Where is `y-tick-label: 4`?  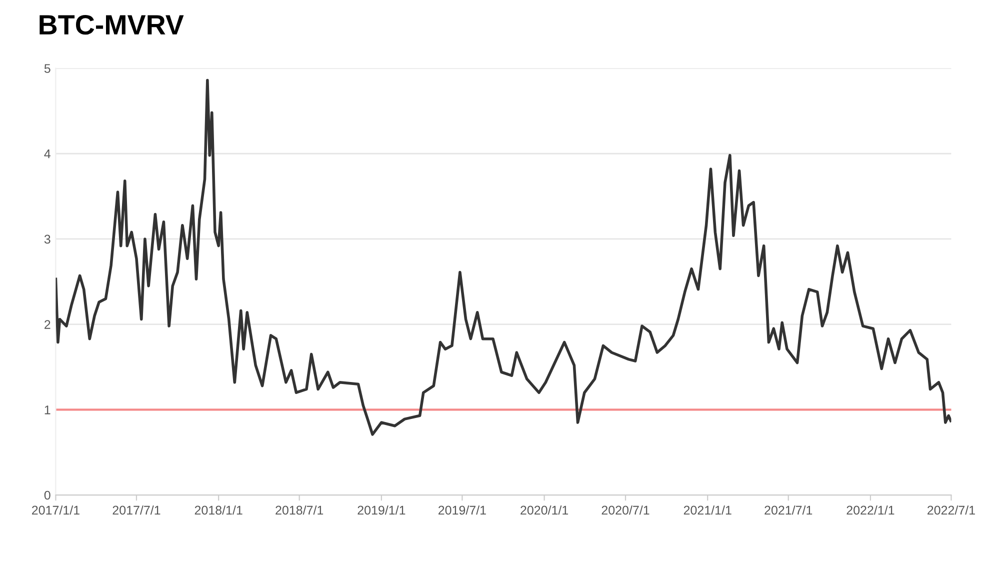 y-tick-label: 4 is located at coordinates (47, 154).